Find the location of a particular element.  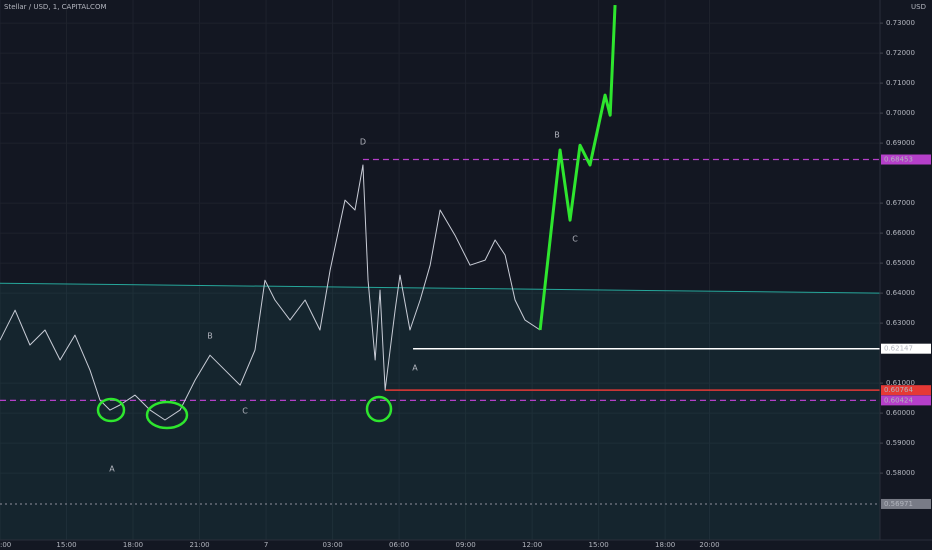

y-tick-label: 0.60000 is located at coordinates (900, 413).